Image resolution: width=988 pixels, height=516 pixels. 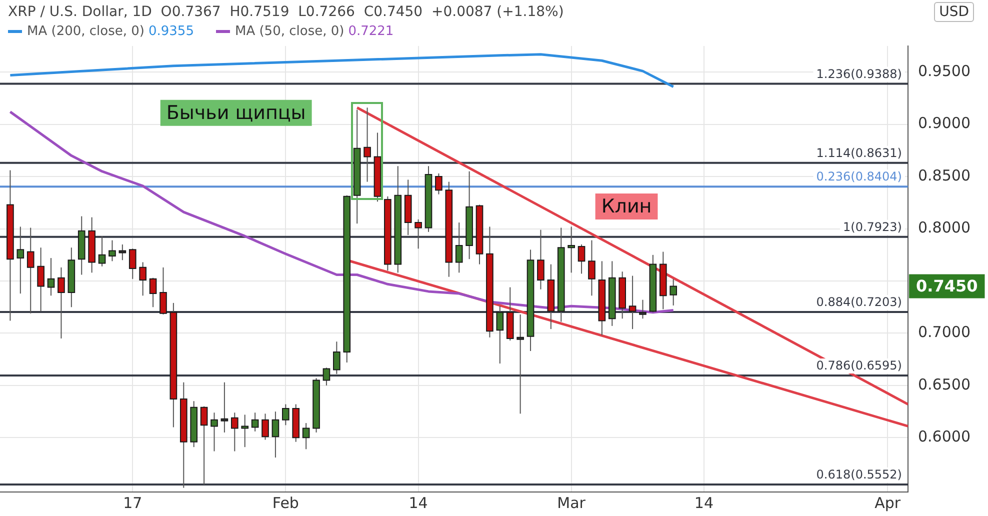 What do you see at coordinates (236, 113) in the screenshot?
I see `annotation: Бычьи щипцы` at bounding box center [236, 113].